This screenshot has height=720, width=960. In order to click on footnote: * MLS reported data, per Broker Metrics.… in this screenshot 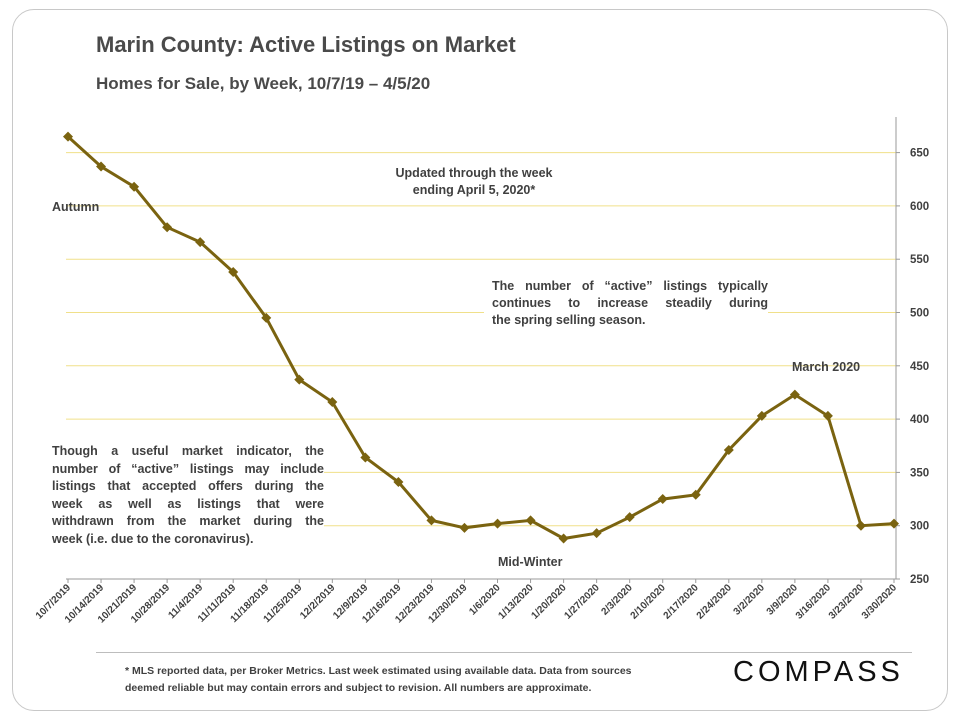, I will do `click(378, 680)`.